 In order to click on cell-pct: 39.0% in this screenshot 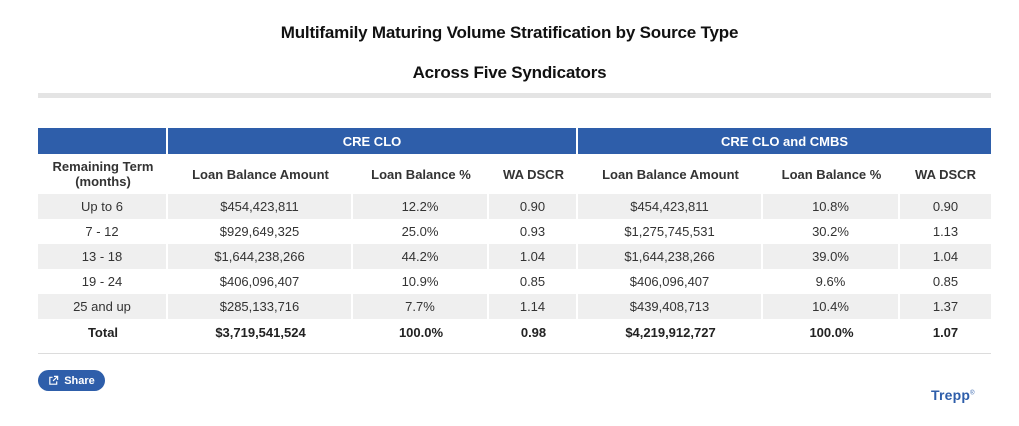, I will do `click(831, 256)`.